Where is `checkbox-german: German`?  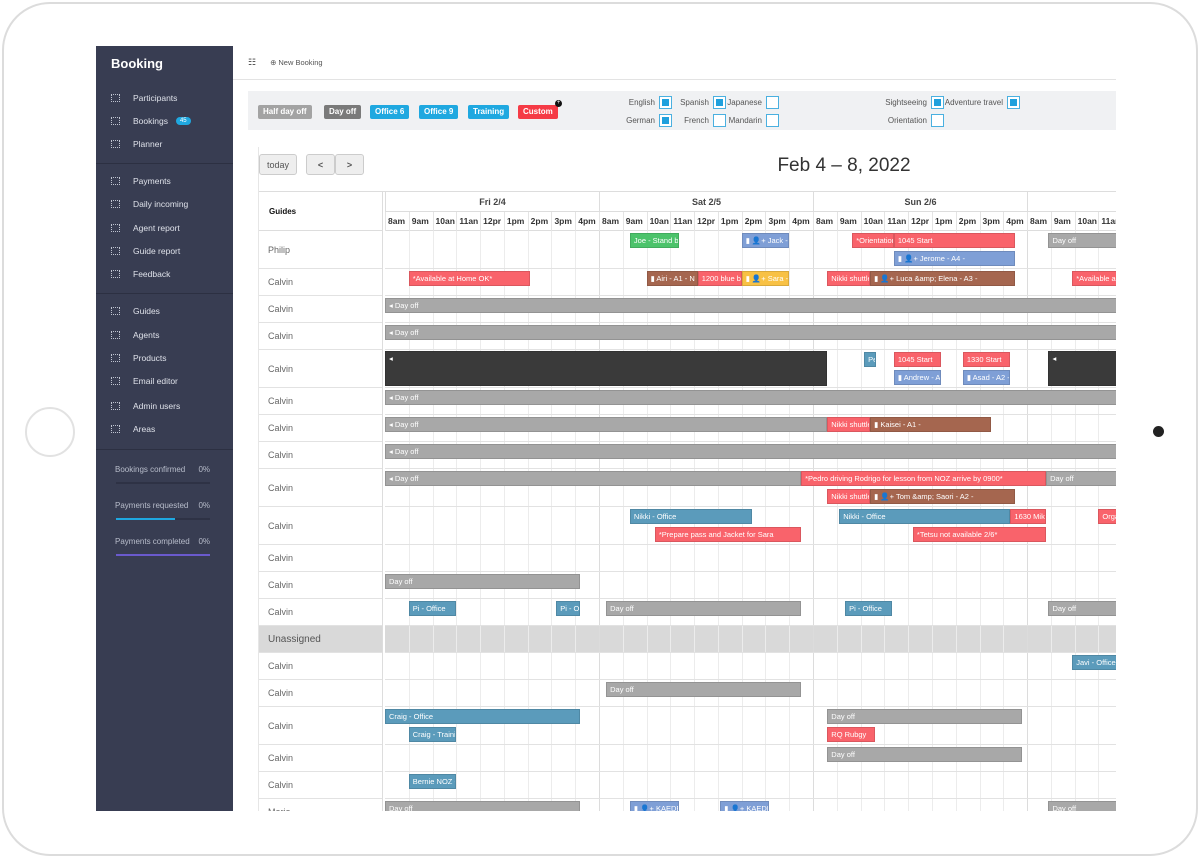
checkbox-german: German is located at coordinates (649, 120).